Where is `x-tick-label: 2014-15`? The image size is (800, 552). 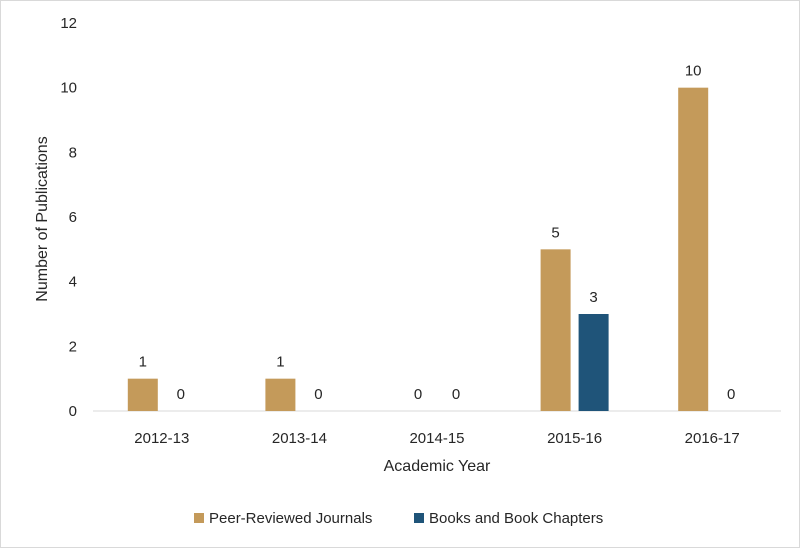 x-tick-label: 2014-15 is located at coordinates (436, 438).